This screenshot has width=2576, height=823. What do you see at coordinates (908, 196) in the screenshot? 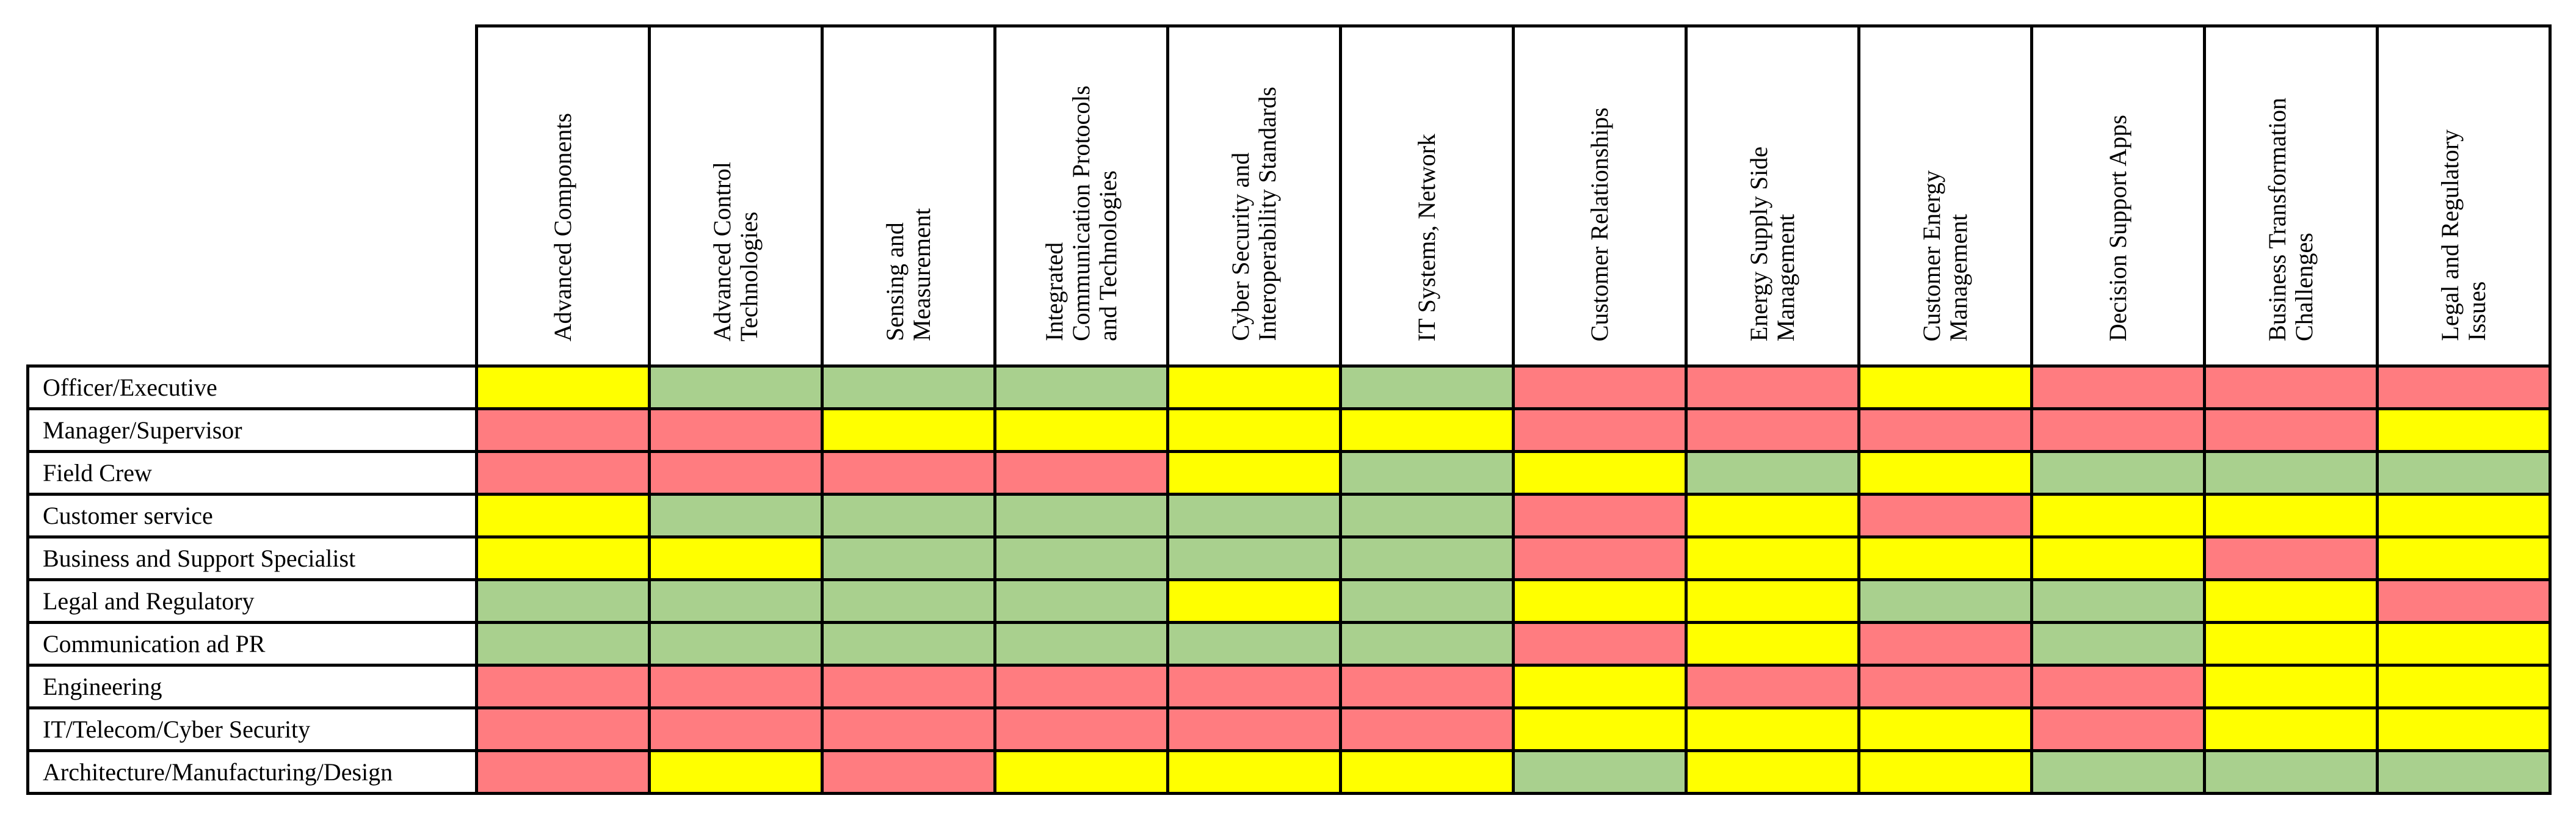
I see `column-header: Sensing and Measurement` at bounding box center [908, 196].